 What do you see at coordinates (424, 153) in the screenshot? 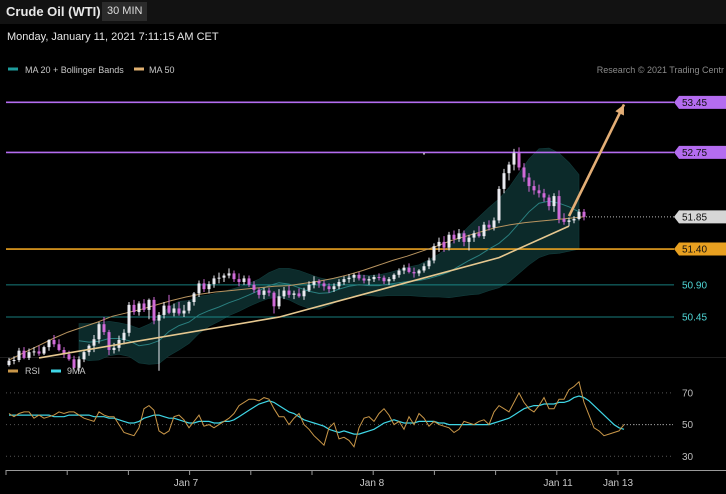
I see `stray-dot` at bounding box center [424, 153].